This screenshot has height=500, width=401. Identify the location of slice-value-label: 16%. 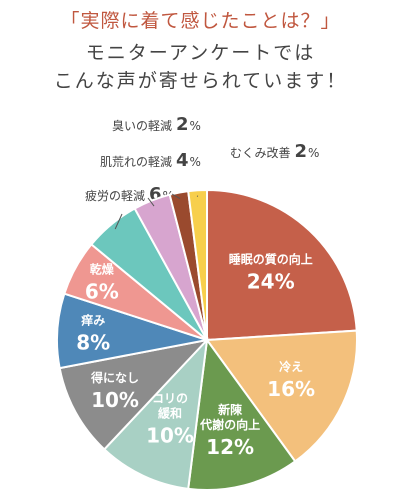
(291, 389).